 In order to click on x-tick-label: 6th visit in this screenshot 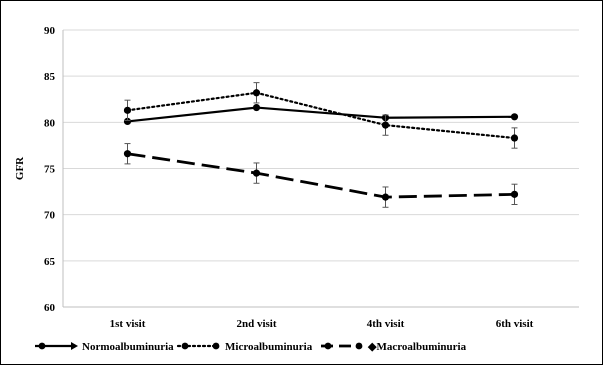, I will do `click(515, 324)`.